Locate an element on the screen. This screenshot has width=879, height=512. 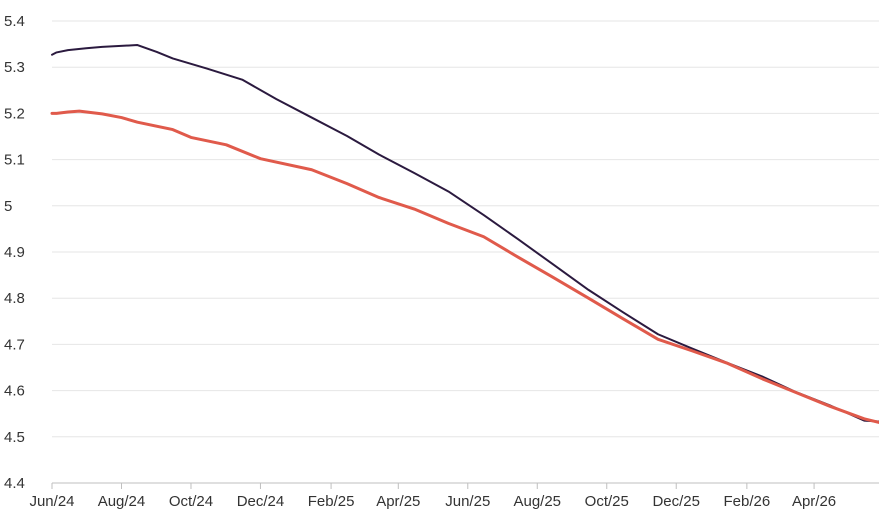
y-tick-label: 5.3 is located at coordinates (14, 67).